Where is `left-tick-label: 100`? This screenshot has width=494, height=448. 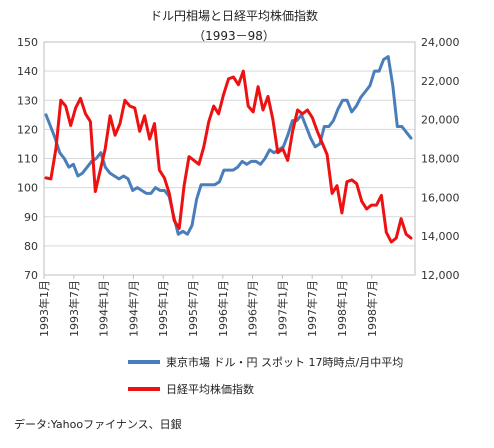
left-tick-label: 100 is located at coordinates (27, 188).